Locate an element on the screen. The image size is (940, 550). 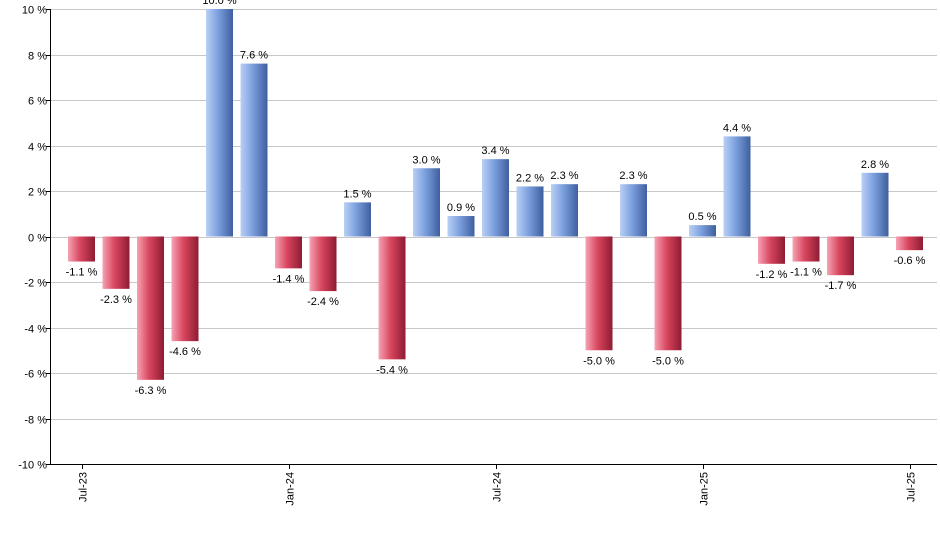
y-tick-label: 0 % is located at coordinates (37, 239).